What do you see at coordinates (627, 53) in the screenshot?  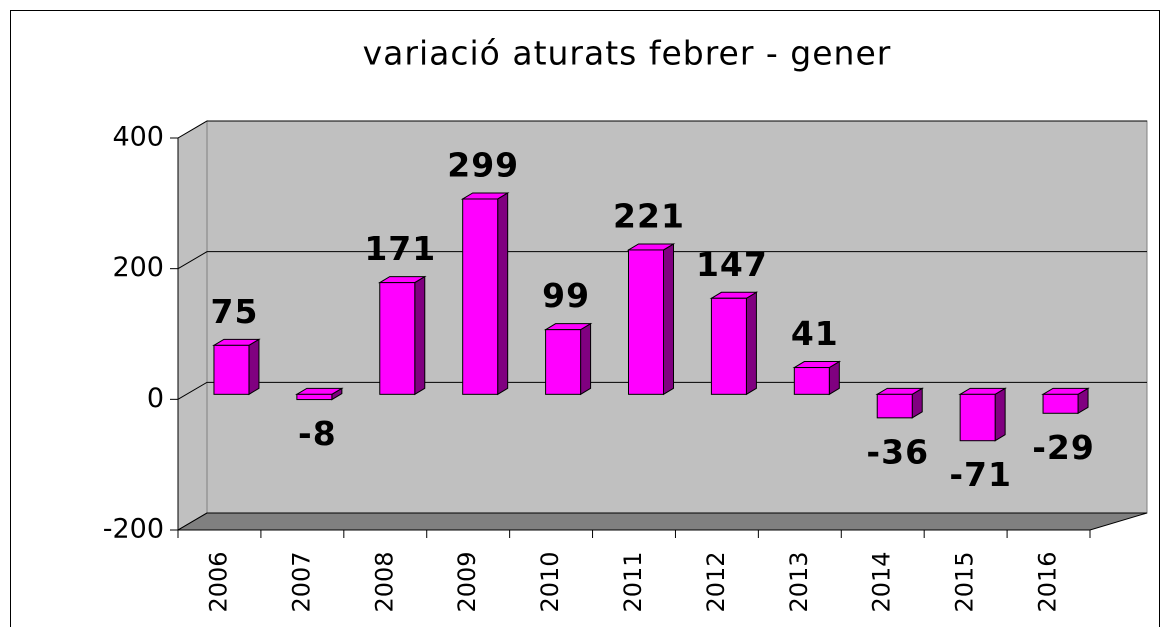 I see `chart-title: variació aturats febrer - gener` at bounding box center [627, 53].